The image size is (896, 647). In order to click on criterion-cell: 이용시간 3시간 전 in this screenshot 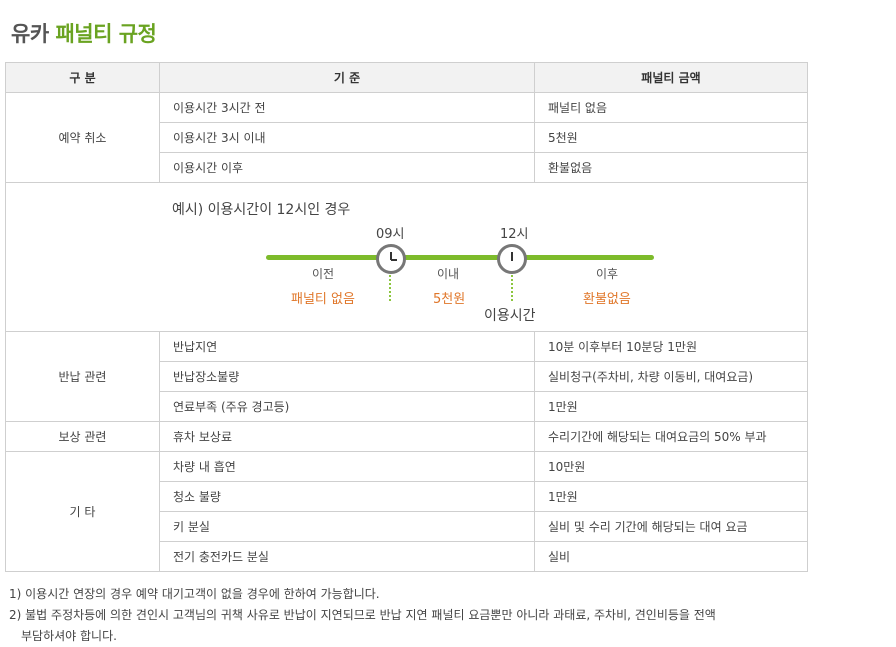, I will do `click(347, 107)`.